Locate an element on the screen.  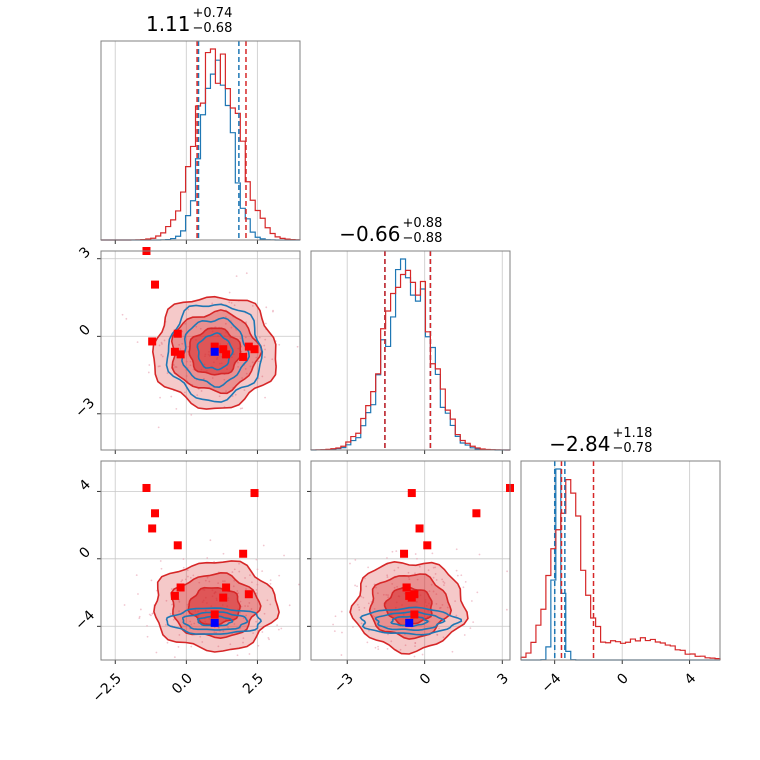
title-plus: +0.88 is located at coordinates (423, 223).